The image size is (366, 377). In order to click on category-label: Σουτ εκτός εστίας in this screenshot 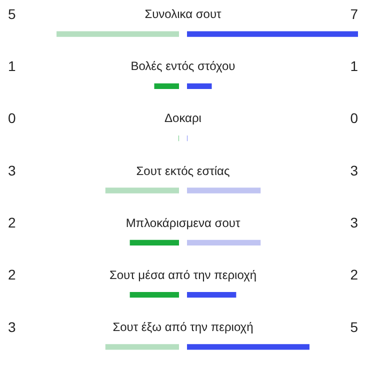, I will do `click(183, 171)`.